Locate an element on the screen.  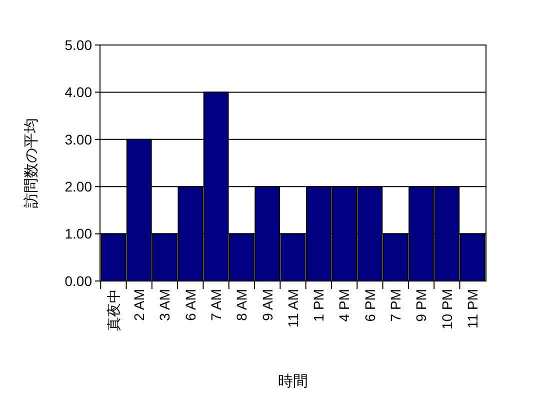
x-tick-label: 6 AM is located at coordinates (190, 305).